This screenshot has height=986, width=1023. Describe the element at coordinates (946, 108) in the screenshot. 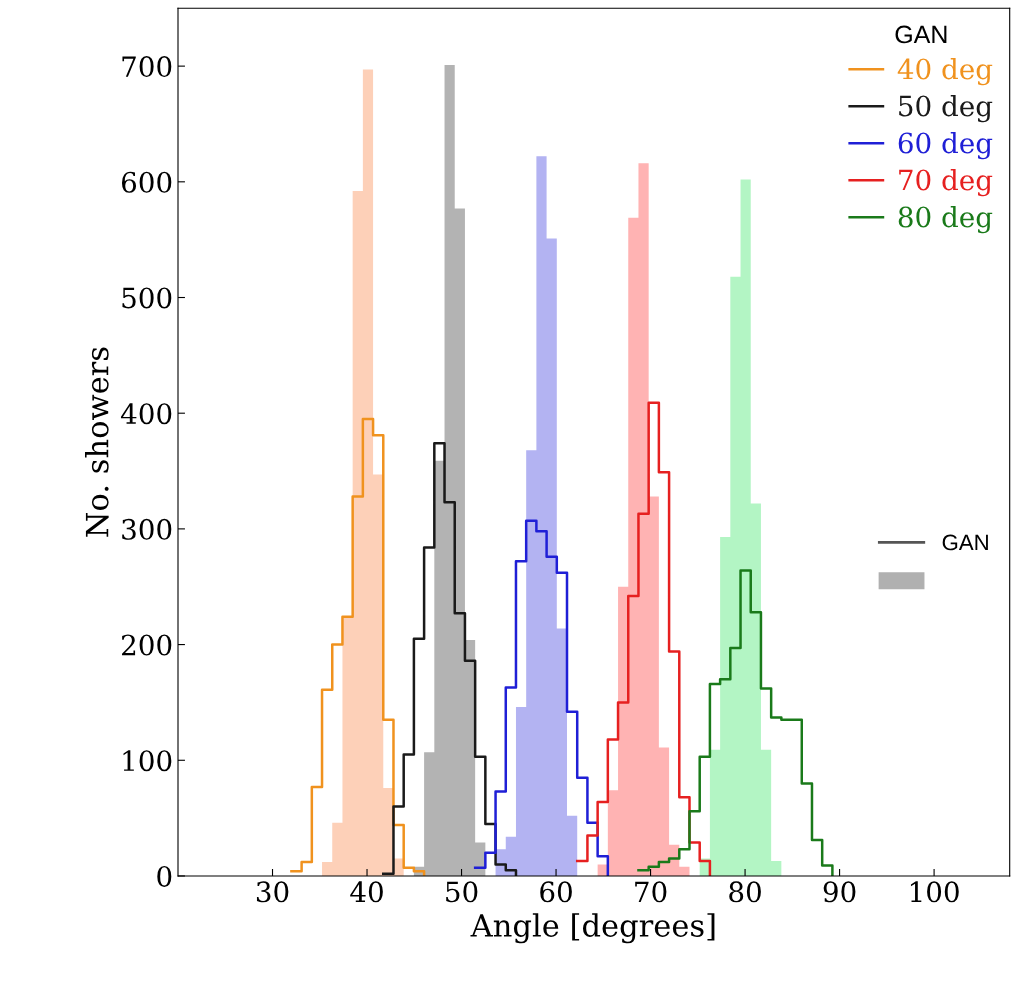

I see `legend-label: 50 deg` at that location.